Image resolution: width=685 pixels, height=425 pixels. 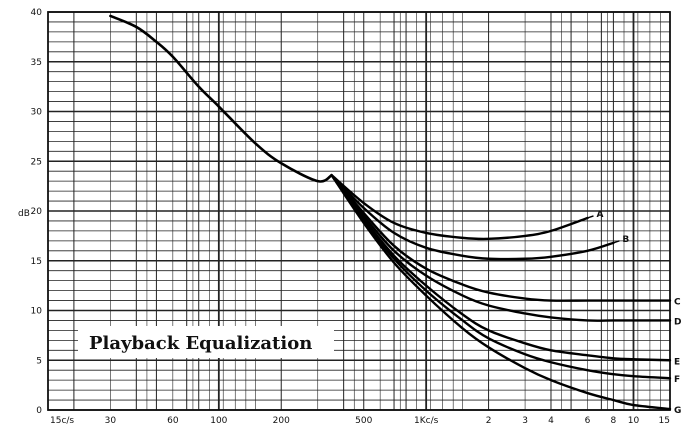 I want to click on x-tick-label: 30, so click(x=111, y=420).